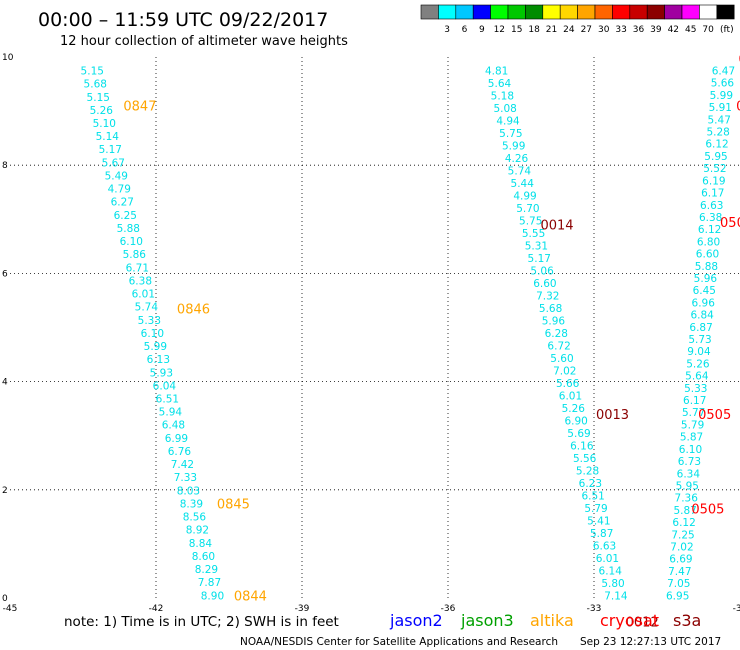  Describe the element at coordinates (496, 72) in the screenshot. I see `wave-height-value: 4.81` at that location.